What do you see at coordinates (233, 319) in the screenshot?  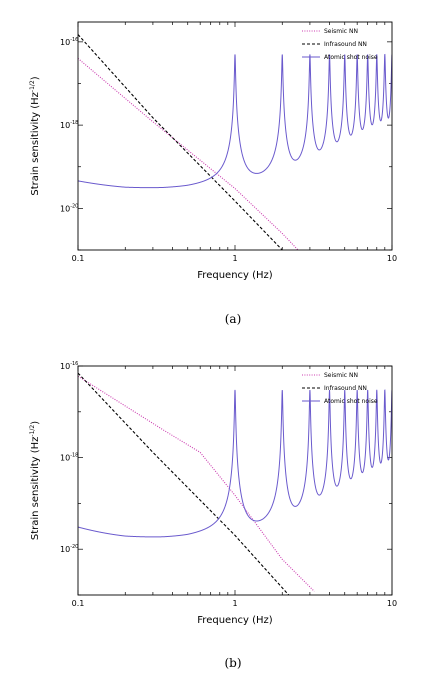 I see `figure-caption: (a)` at bounding box center [233, 319].